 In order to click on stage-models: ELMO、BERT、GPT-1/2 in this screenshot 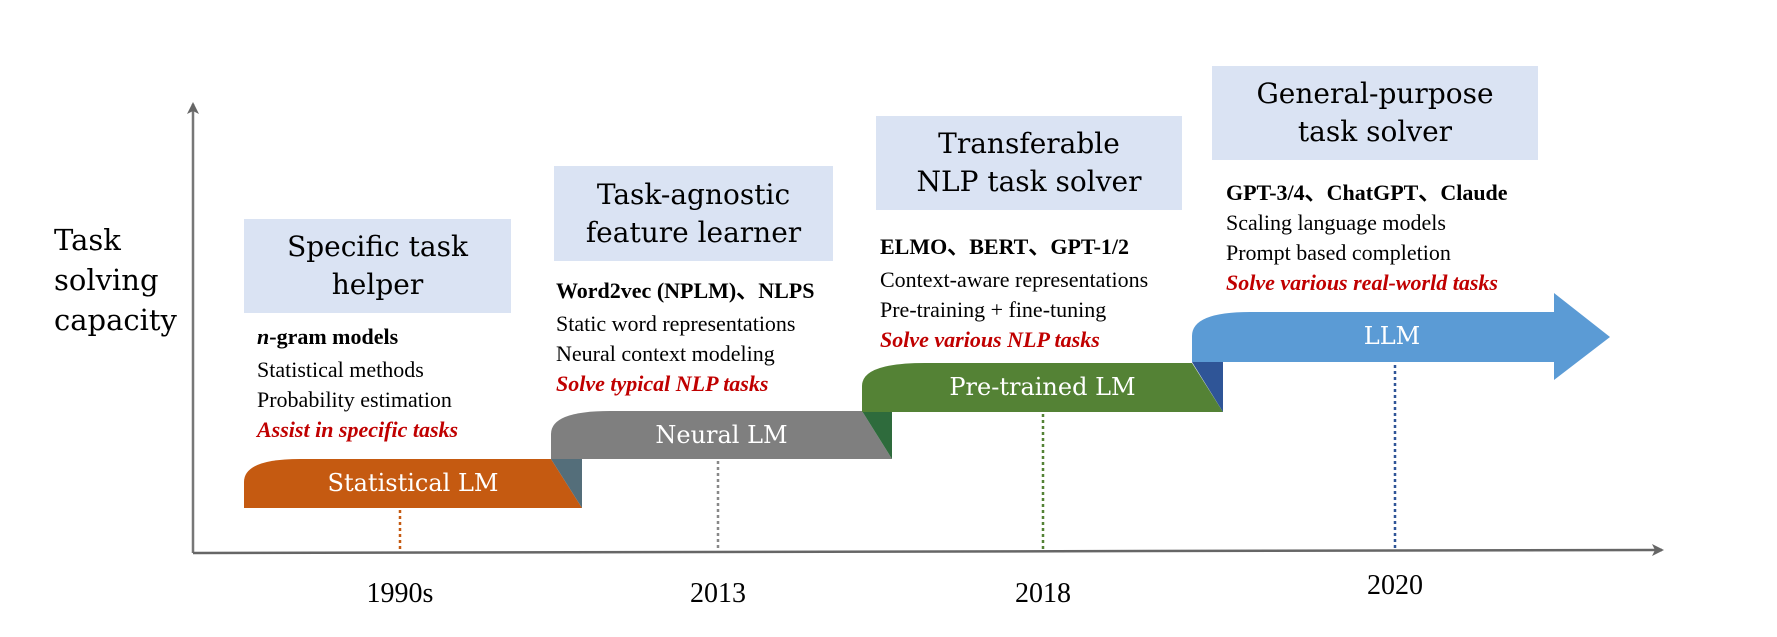, I will do `click(1005, 246)`.